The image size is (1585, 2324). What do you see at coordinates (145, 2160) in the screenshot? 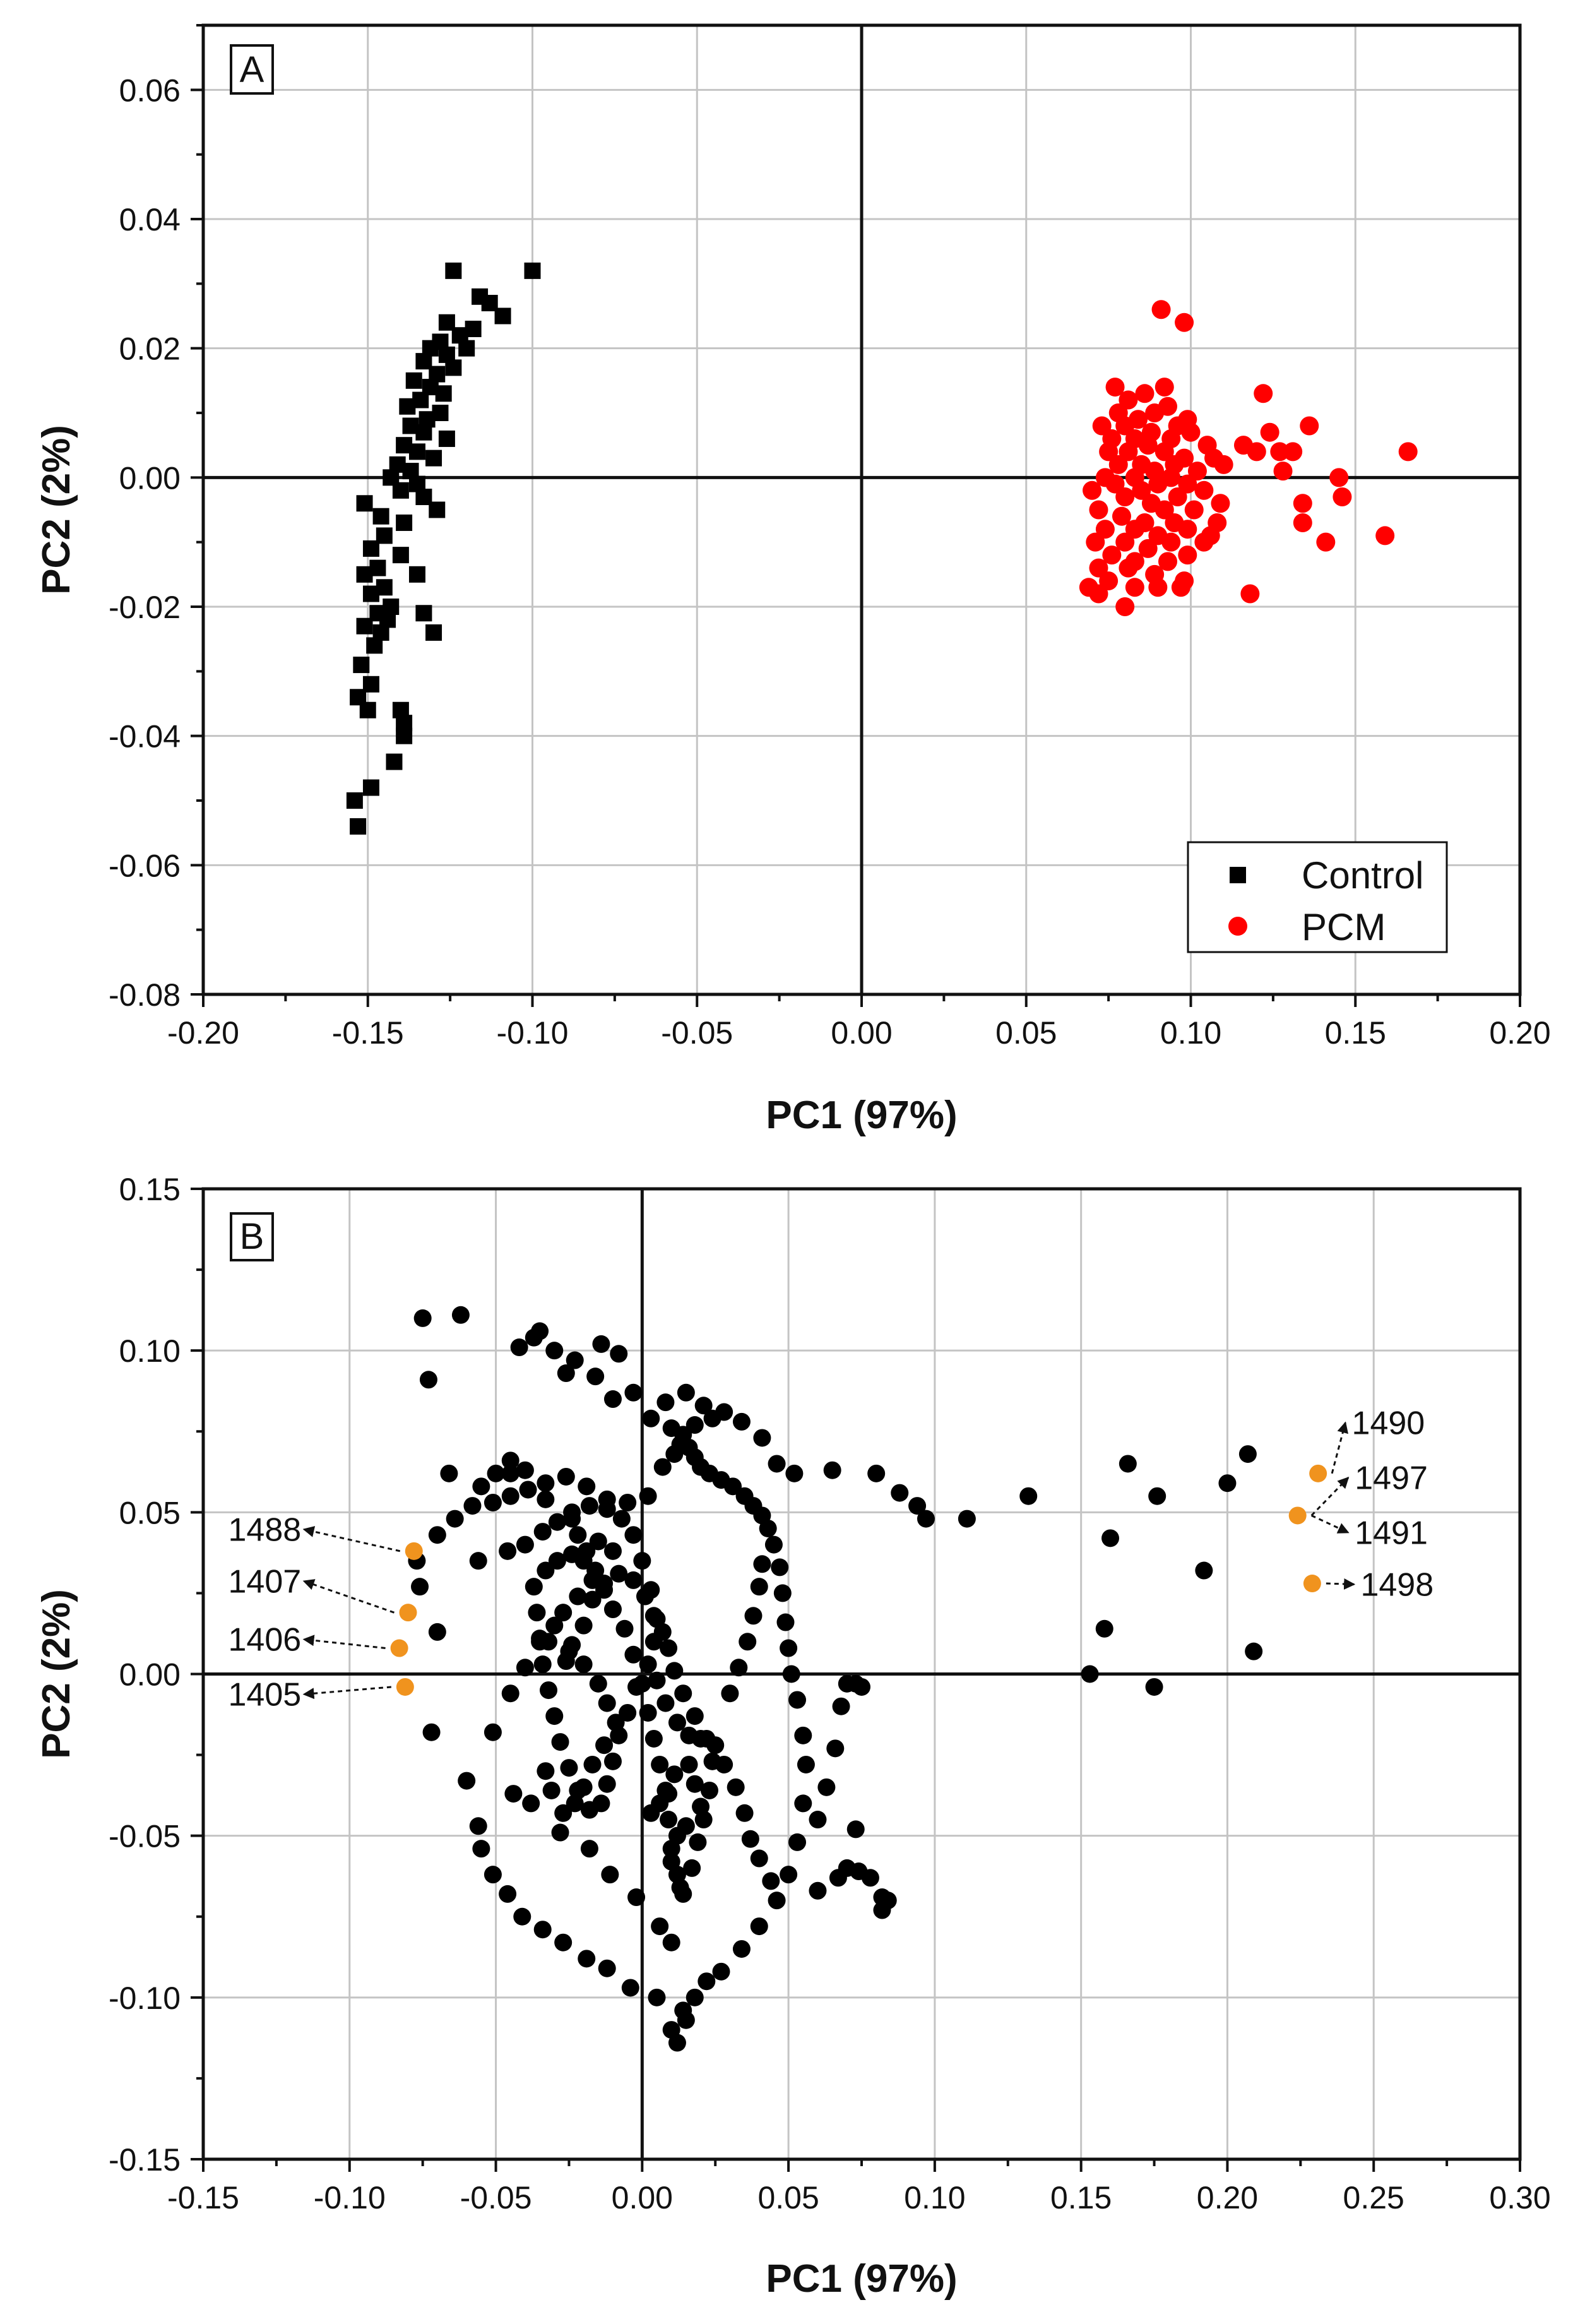
I see `y-tick-label: -0.15` at bounding box center [145, 2160].